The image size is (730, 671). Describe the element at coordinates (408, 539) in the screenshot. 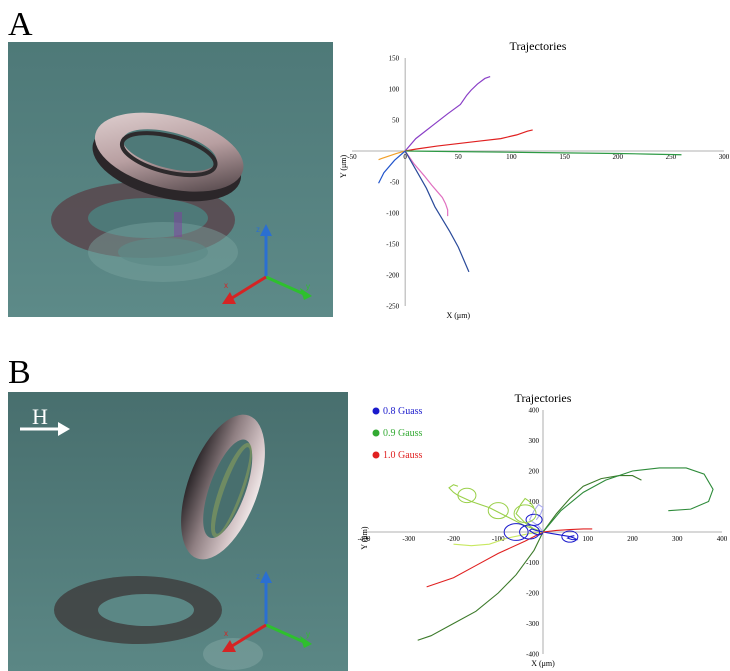

I see `x-tick-label: -300` at that location.